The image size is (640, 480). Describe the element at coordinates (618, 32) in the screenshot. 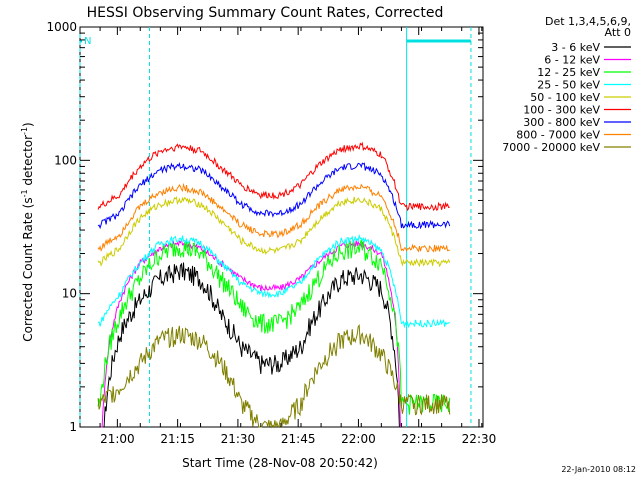

I see `legend-header: Att 0` at that location.